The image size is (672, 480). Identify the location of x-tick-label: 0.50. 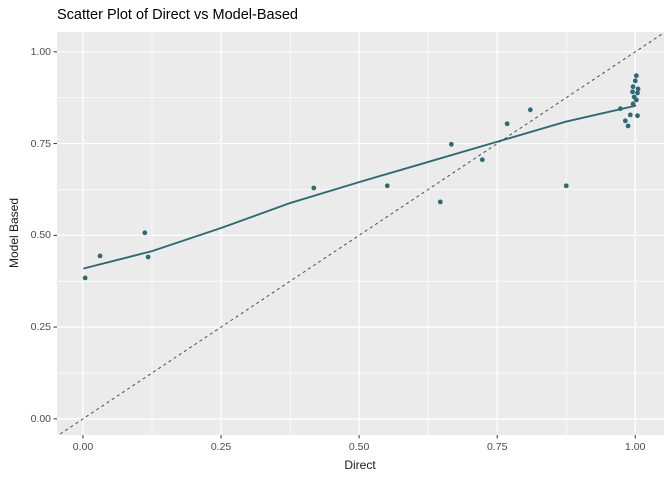
(359, 447).